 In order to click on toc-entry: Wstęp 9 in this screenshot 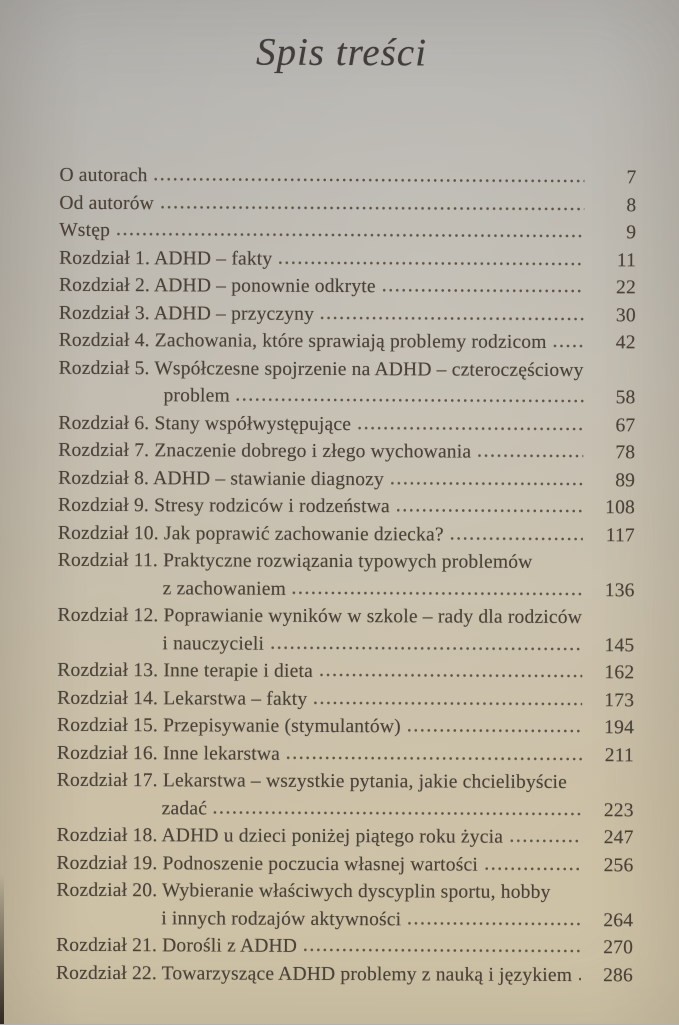, I will do `click(347, 232)`.